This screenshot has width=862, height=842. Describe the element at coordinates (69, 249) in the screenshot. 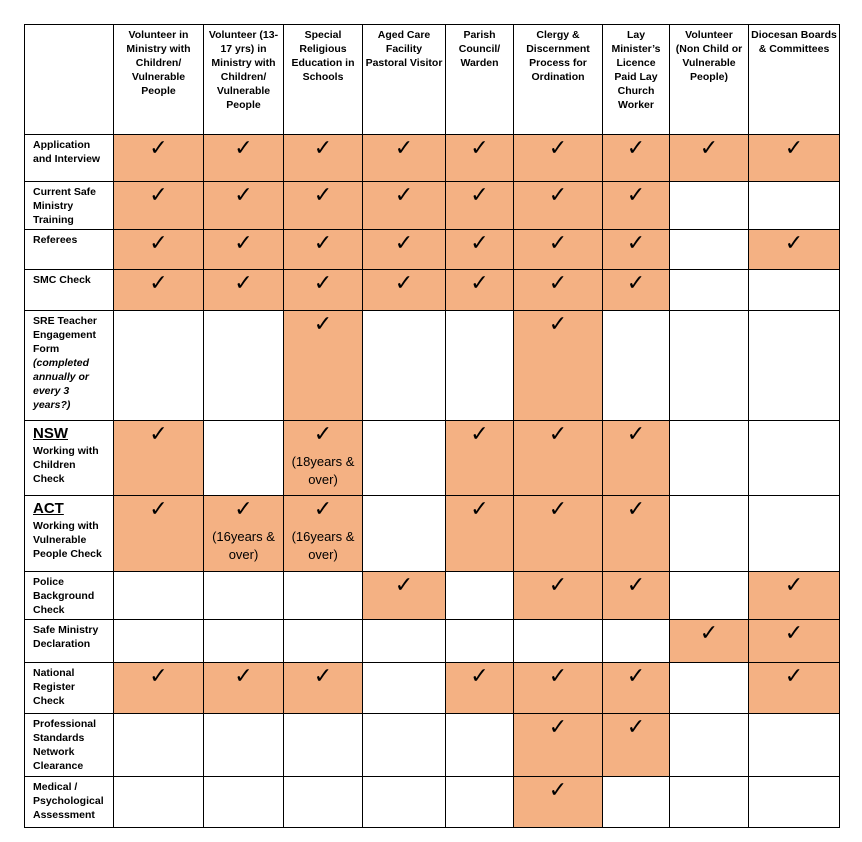

I see `row-header: Referees` at that location.